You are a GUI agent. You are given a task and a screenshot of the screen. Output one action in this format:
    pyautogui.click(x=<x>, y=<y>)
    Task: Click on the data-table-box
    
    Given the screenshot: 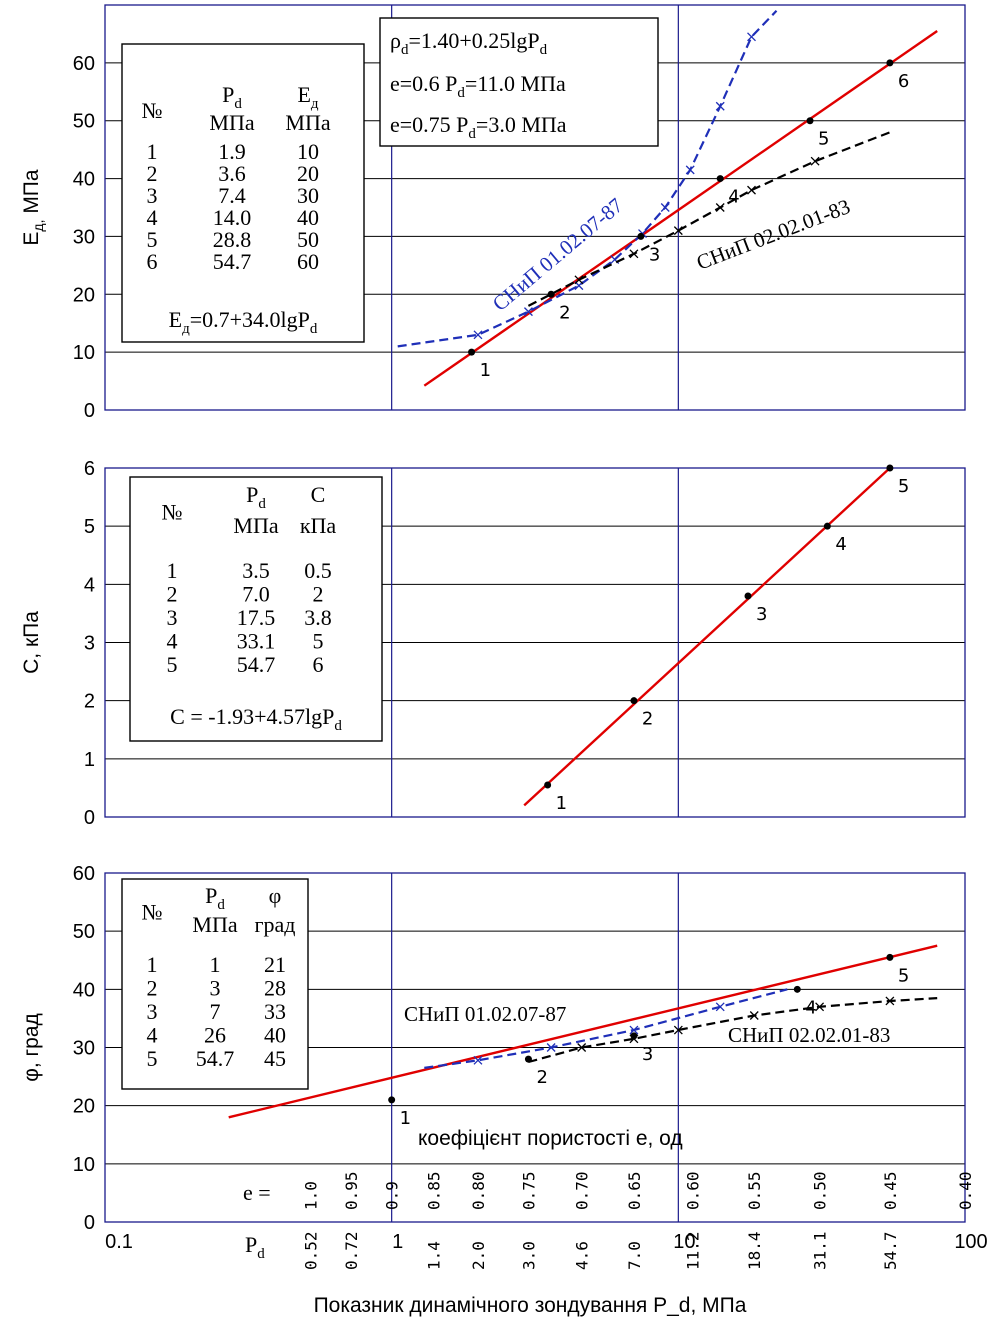 What is the action you would take?
    pyautogui.click(x=215, y=984)
    